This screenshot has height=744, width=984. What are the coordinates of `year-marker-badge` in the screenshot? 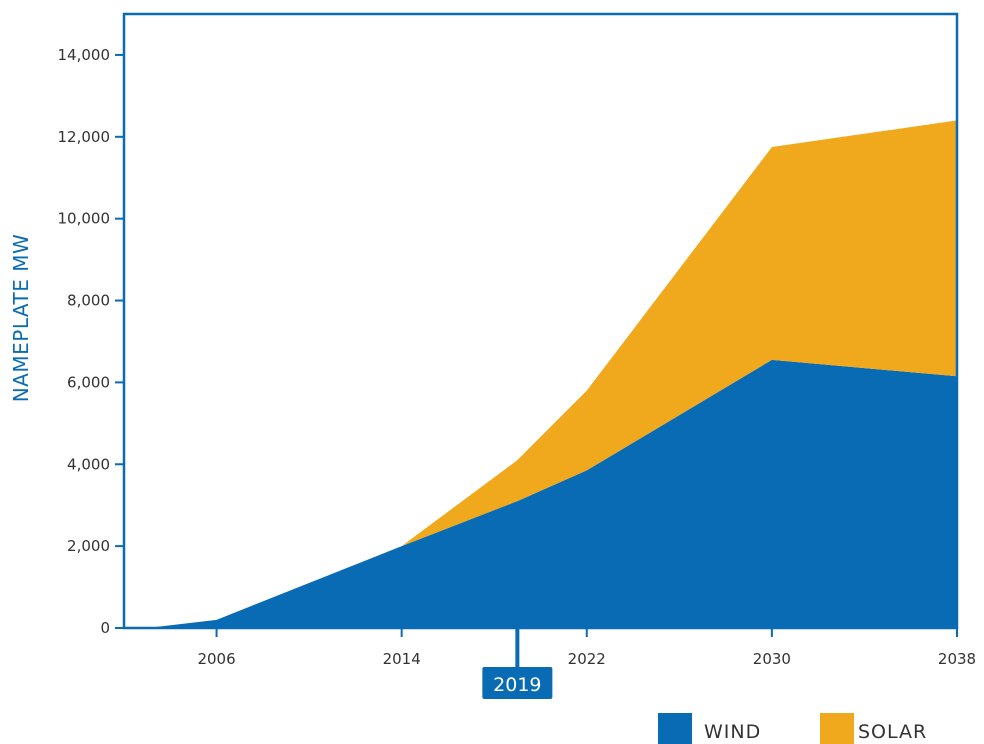 It's located at (517, 683).